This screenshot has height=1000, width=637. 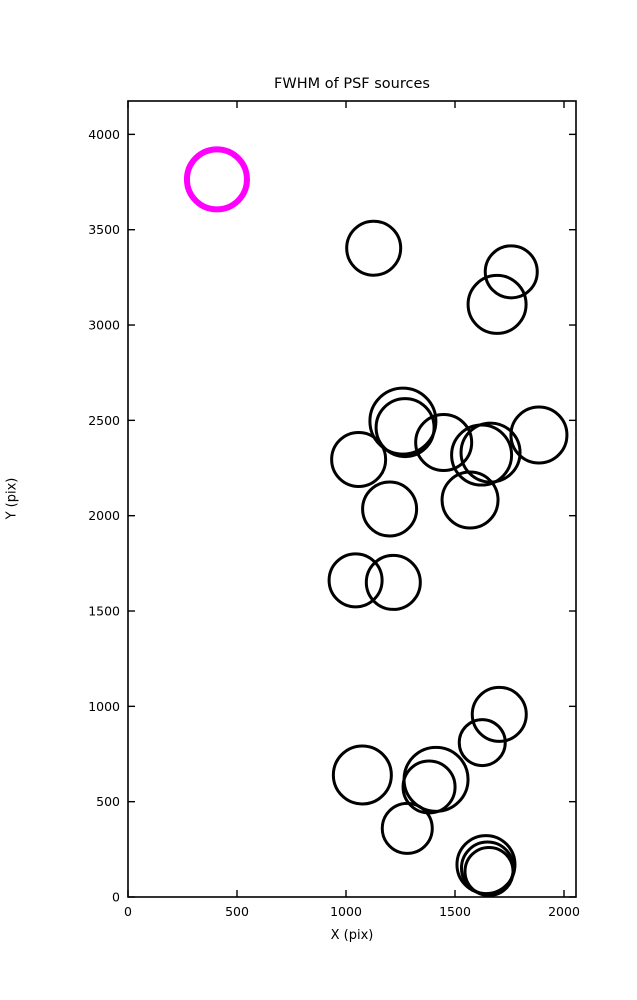 What do you see at coordinates (216, 179) in the screenshot?
I see `psf-source-circle-highlight` at bounding box center [216, 179].